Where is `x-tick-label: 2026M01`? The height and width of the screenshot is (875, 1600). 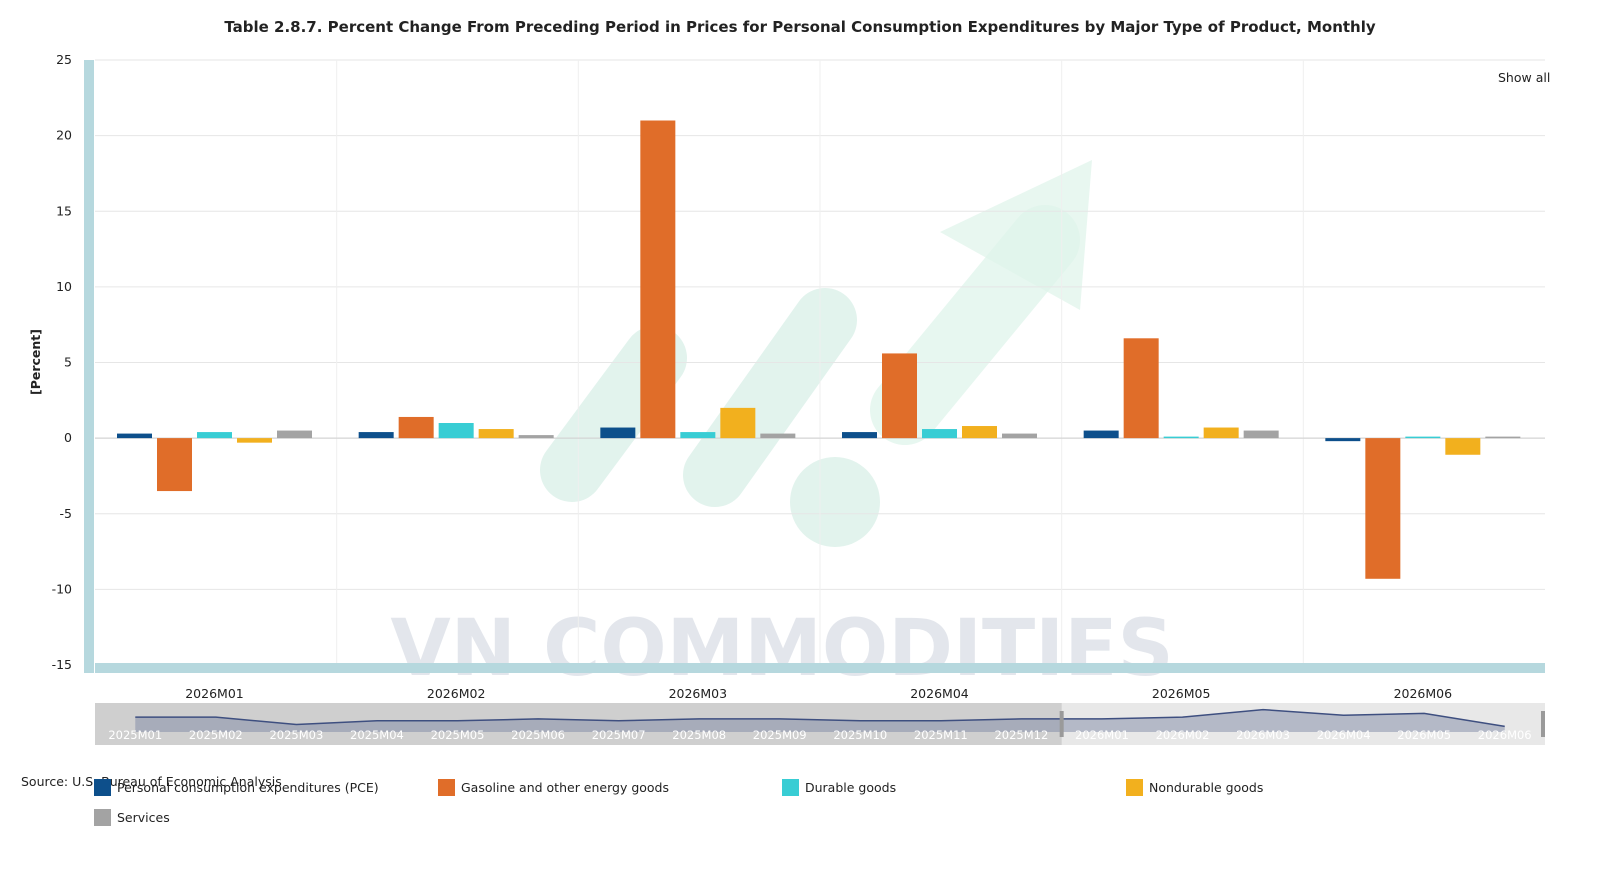
x-tick-label: 2026M01 is located at coordinates (214, 693).